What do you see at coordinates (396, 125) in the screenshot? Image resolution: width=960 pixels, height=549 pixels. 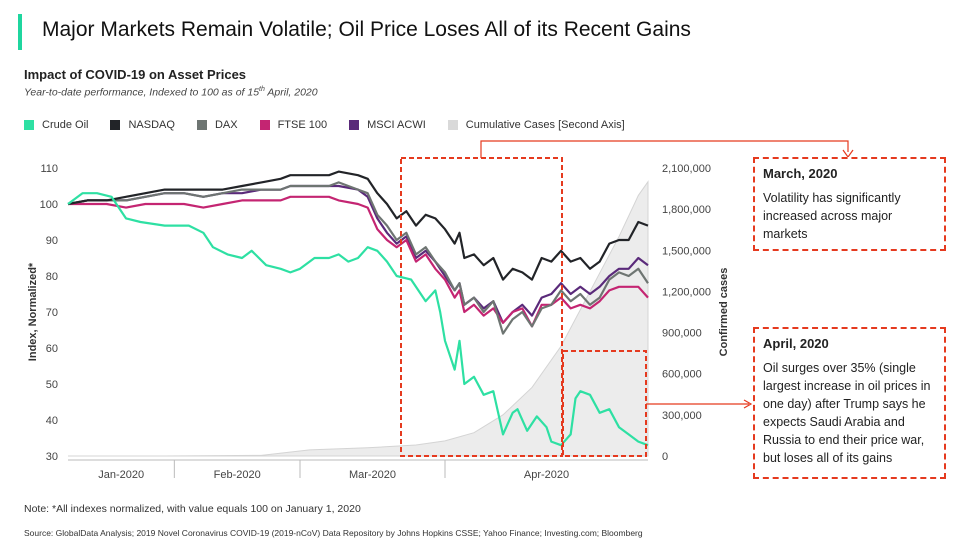 I see `legend-label: MSCI ACWI` at bounding box center [396, 125].